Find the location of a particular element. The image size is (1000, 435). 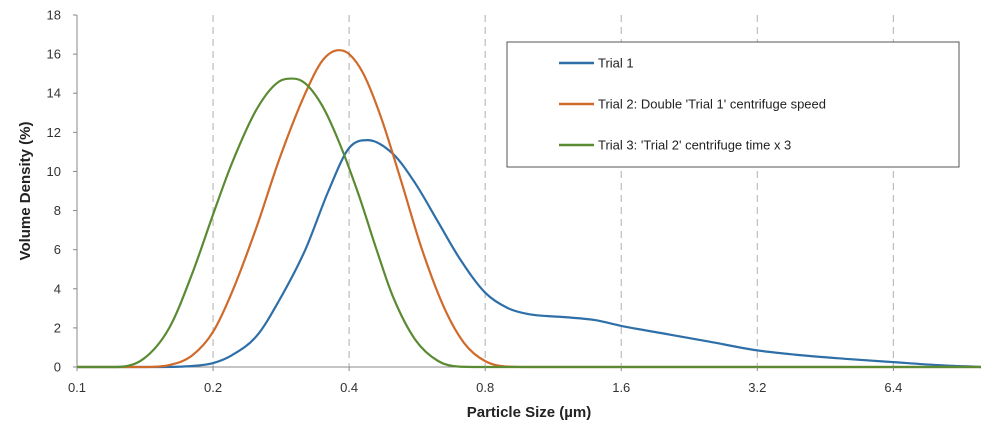

legend-label: Trial 3: 'Trial 2' centrifuge time x 3 is located at coordinates (694, 145).